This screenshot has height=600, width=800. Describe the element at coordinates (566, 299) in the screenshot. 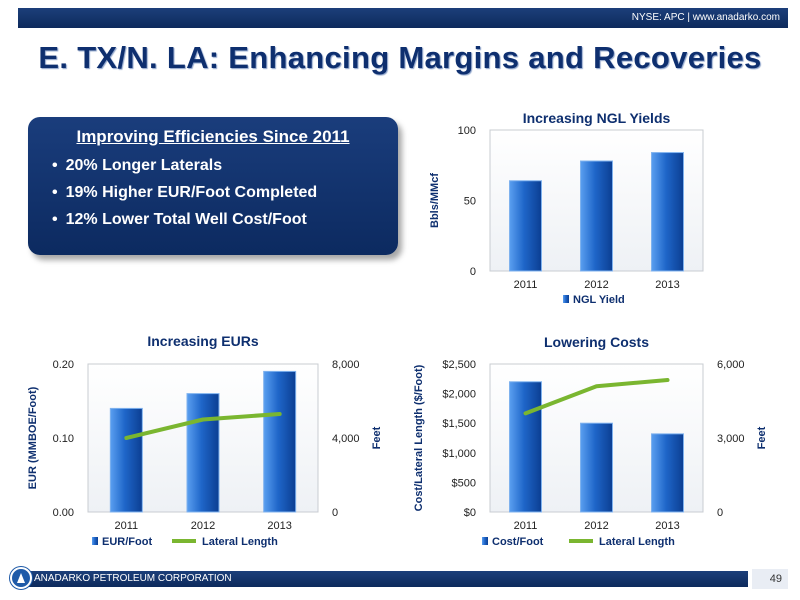

I see `chart1-legend-swatch-bar` at that location.